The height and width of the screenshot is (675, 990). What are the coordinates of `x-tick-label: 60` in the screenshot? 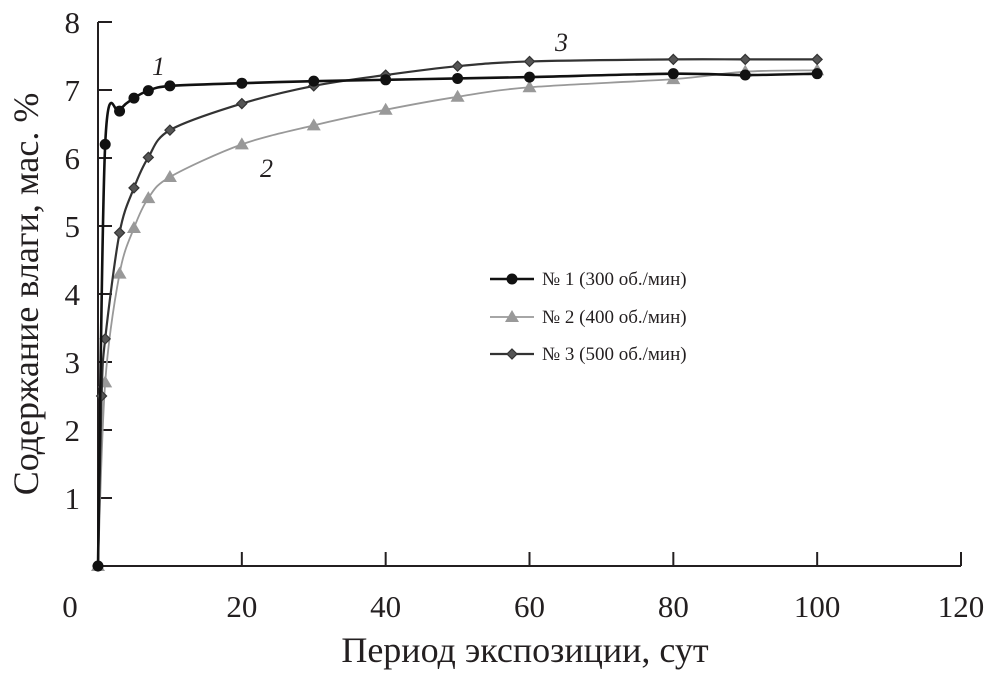 It's located at (529, 606).